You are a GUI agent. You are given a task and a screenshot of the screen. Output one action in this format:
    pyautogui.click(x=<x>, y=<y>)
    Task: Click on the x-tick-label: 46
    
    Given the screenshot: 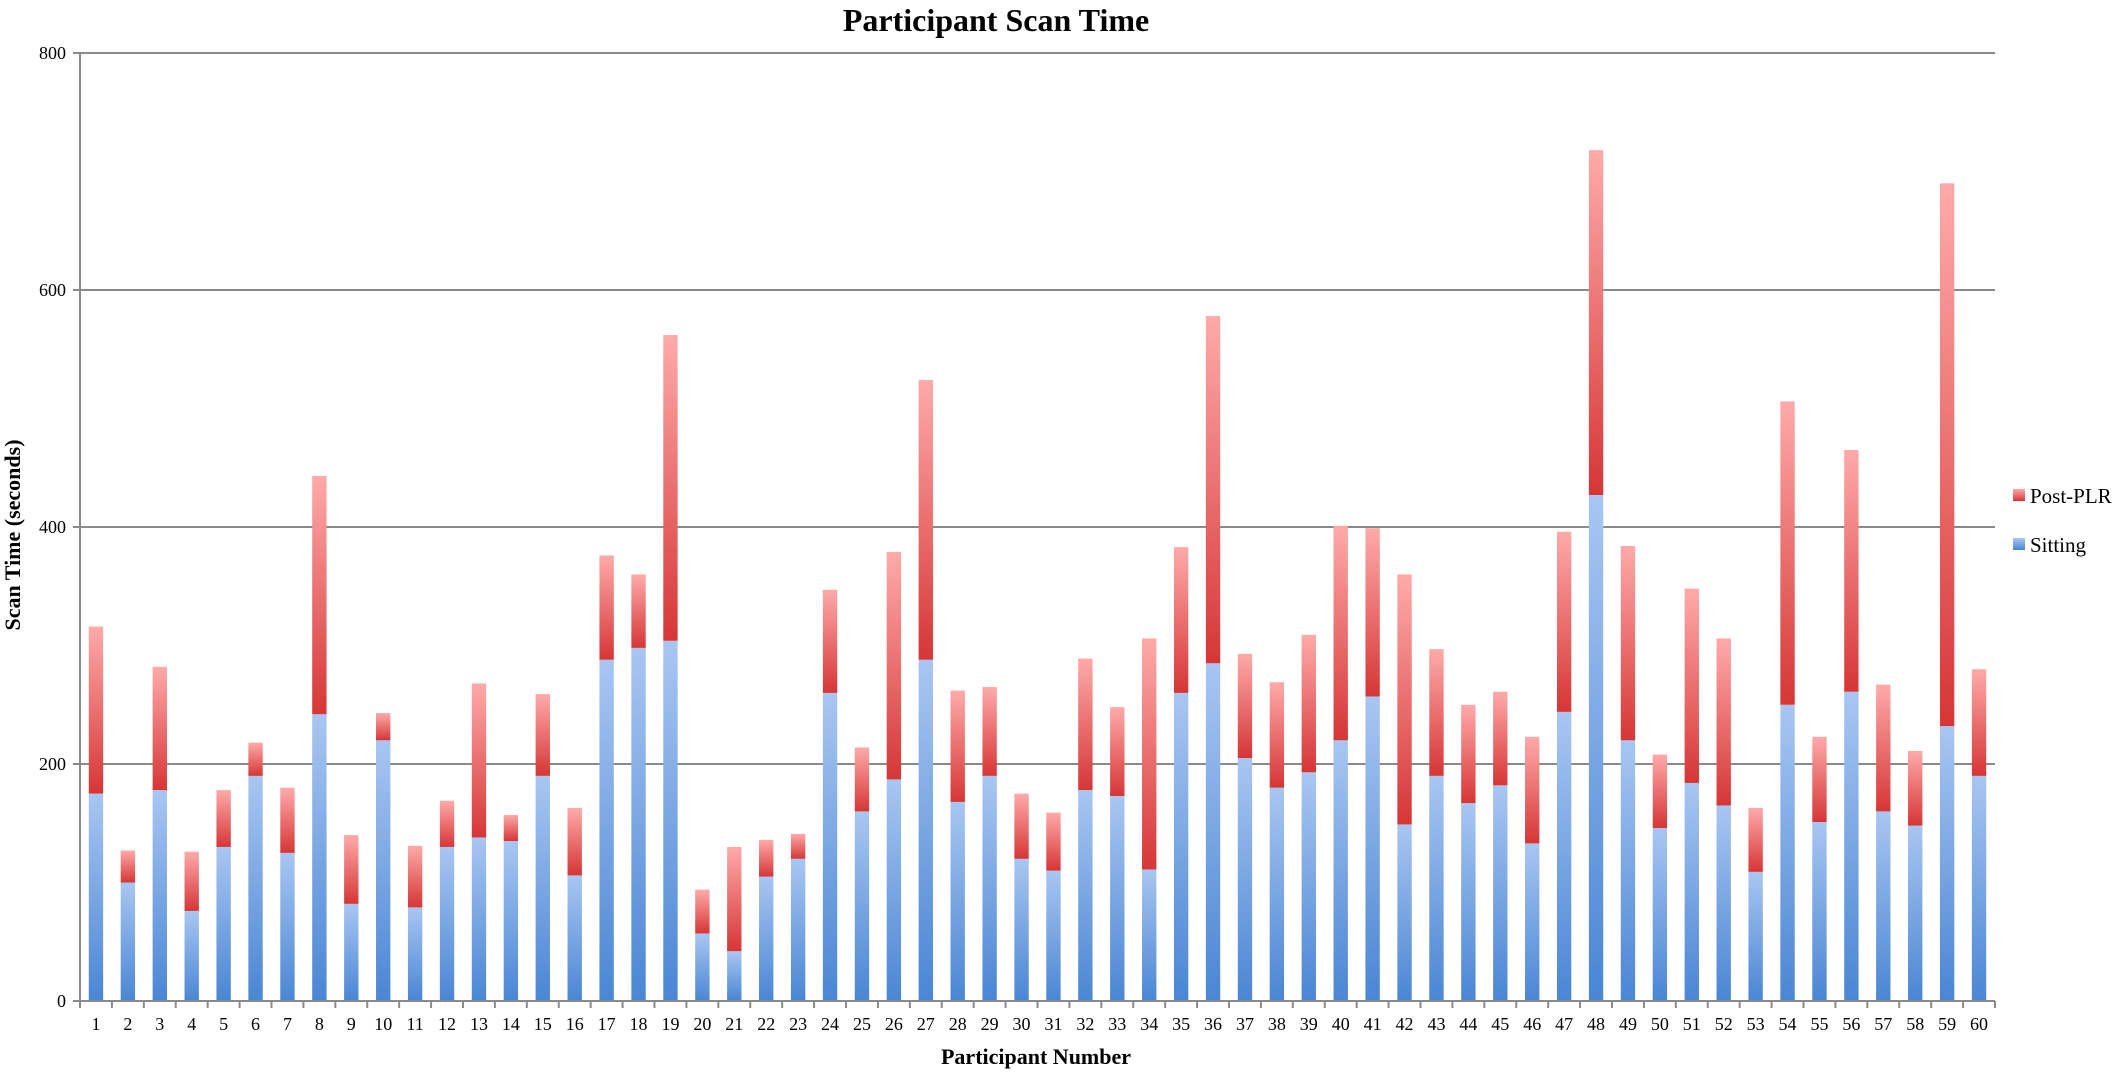 What is the action you would take?
    pyautogui.click(x=1532, y=1024)
    